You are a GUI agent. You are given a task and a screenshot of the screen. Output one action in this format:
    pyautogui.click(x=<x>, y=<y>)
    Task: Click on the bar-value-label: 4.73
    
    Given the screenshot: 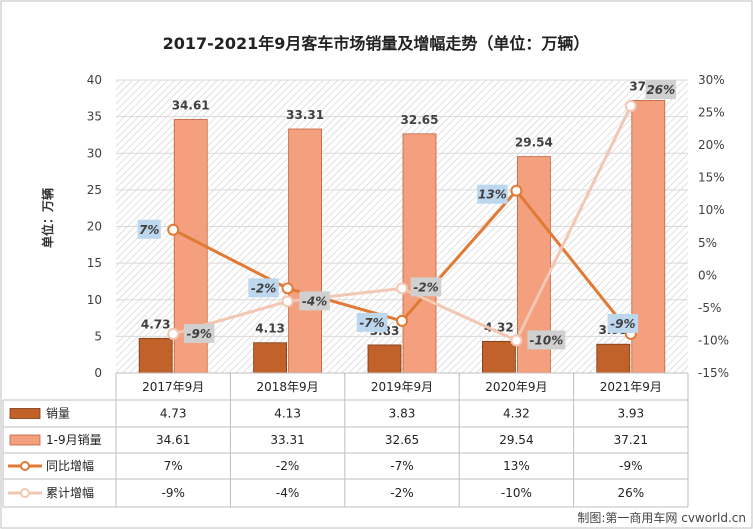 What is the action you would take?
    pyautogui.click(x=156, y=324)
    